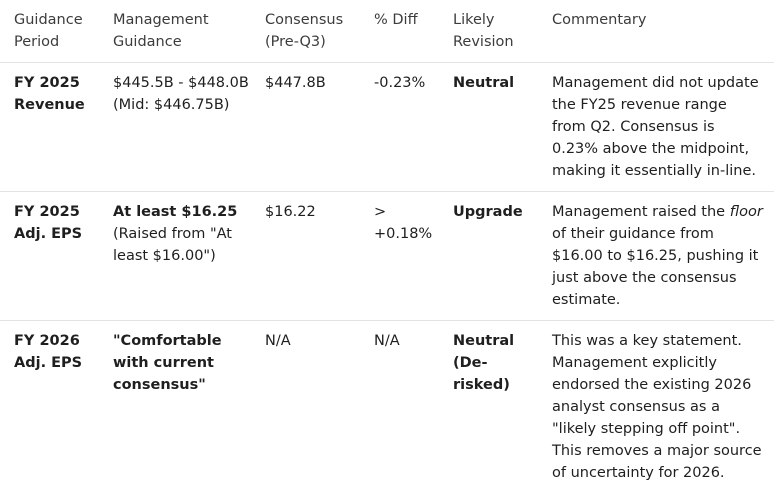  I want to click on revision: Neutral, so click(502, 127).